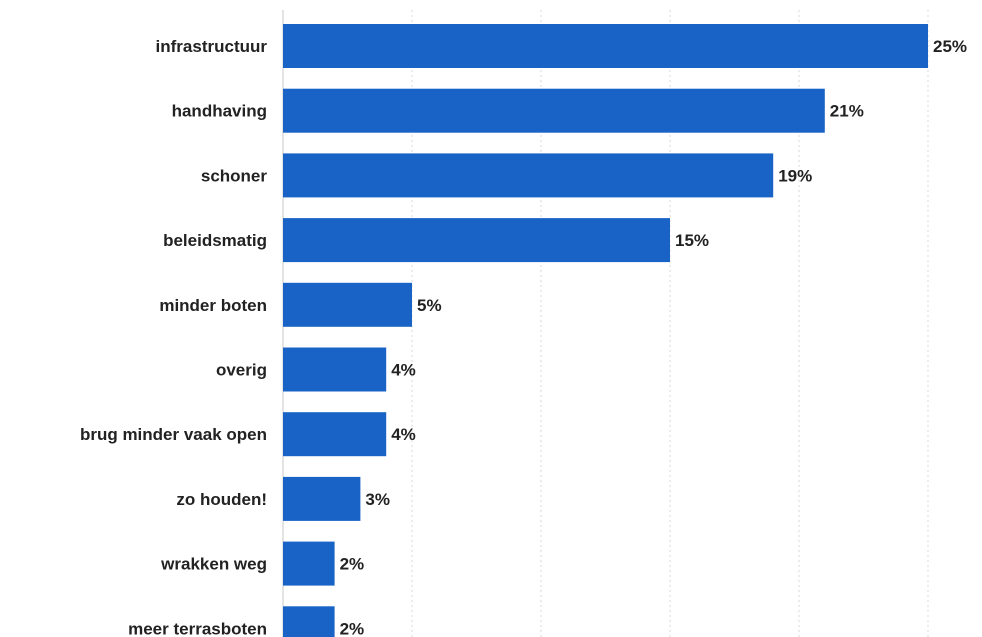  I want to click on value-label: 25%, so click(950, 46).